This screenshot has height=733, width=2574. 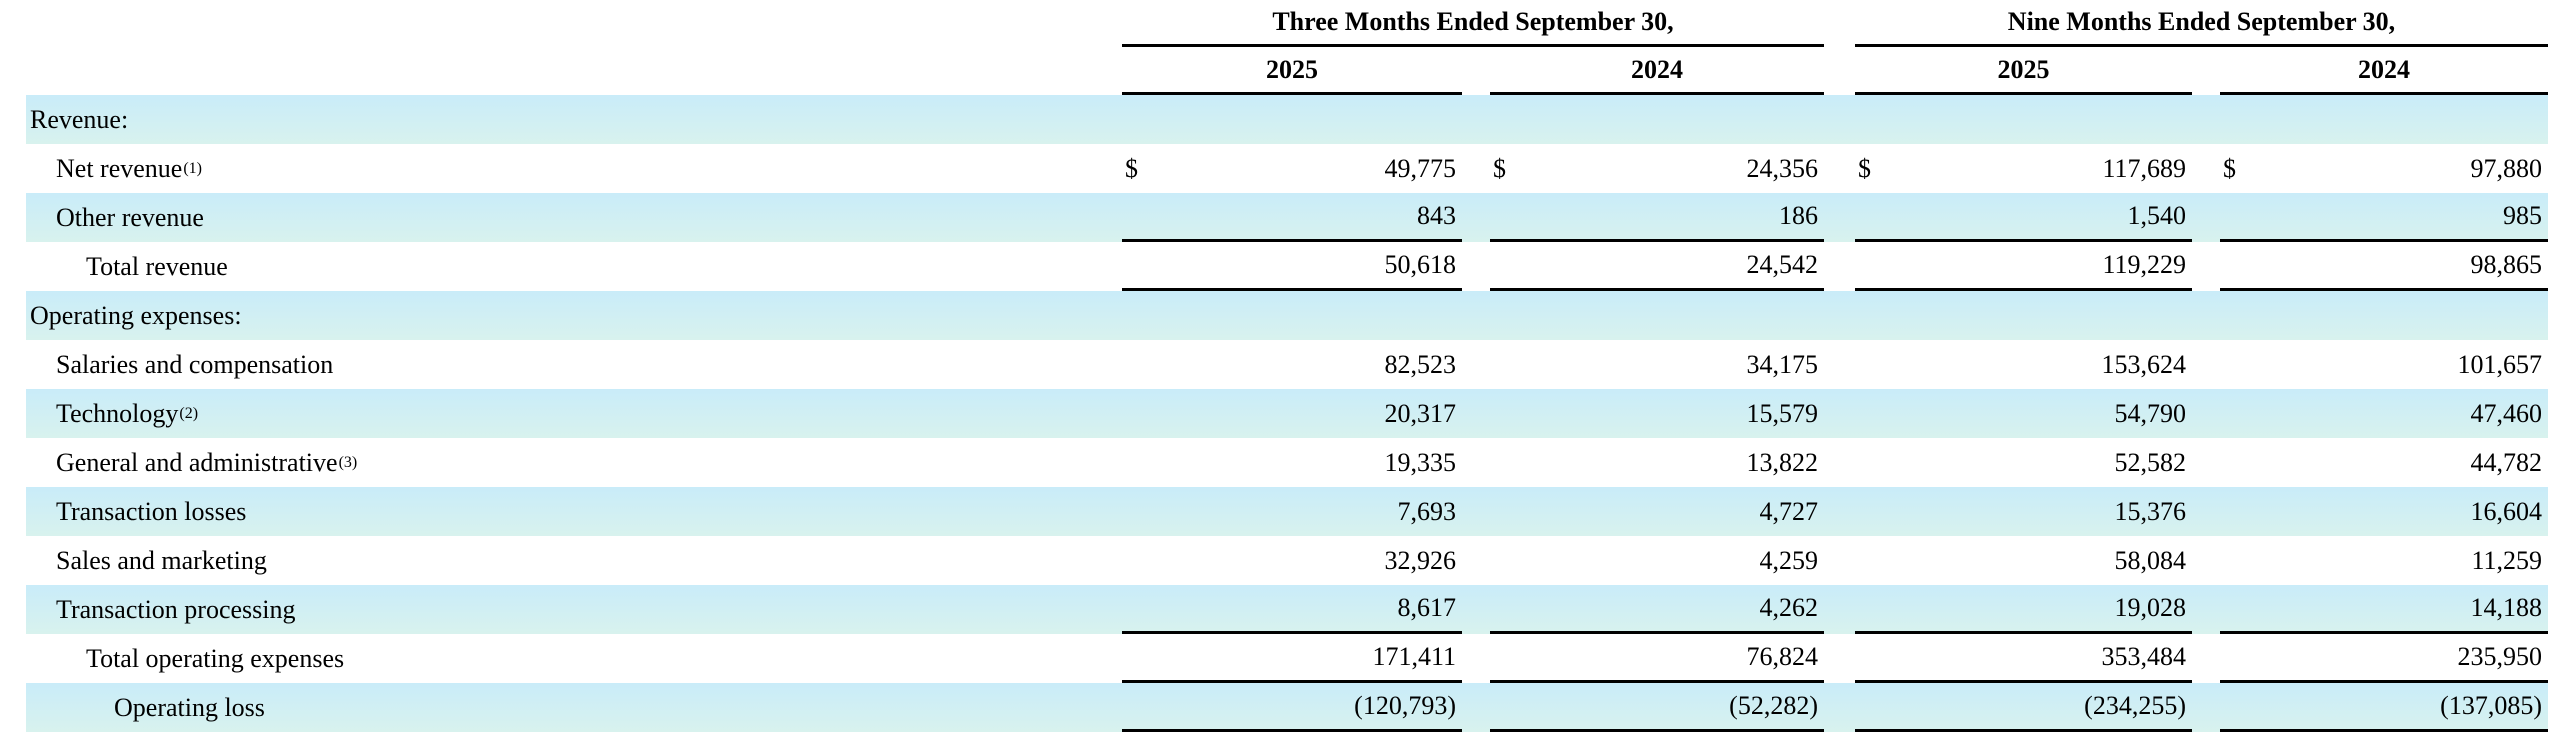 I want to click on footnote-ref: (1), so click(x=192, y=168).